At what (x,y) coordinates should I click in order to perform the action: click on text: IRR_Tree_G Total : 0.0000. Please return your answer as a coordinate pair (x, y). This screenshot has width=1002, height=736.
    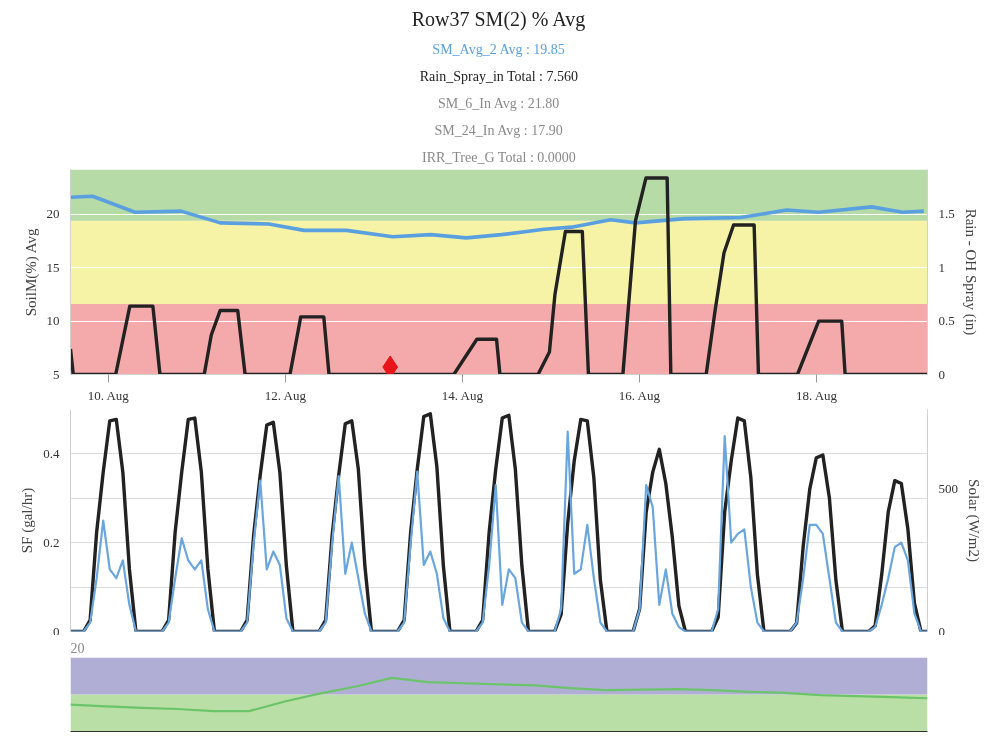
    Looking at the image, I should click on (498, 157).